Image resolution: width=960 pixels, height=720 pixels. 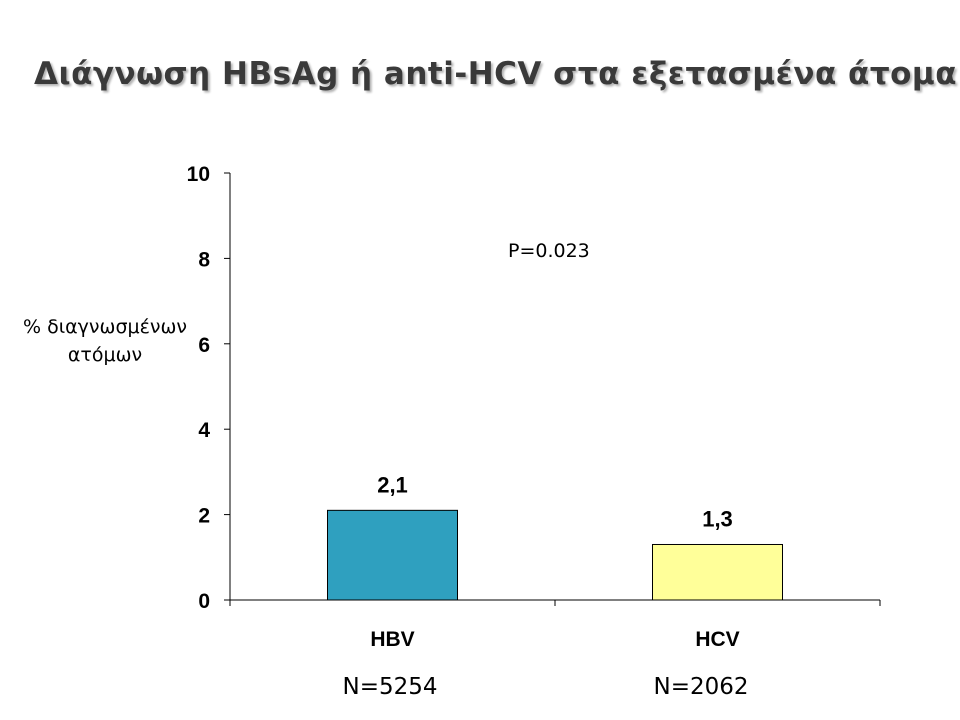 What do you see at coordinates (549, 251) in the screenshot?
I see `p-value-annotation: P=0.023` at bounding box center [549, 251].